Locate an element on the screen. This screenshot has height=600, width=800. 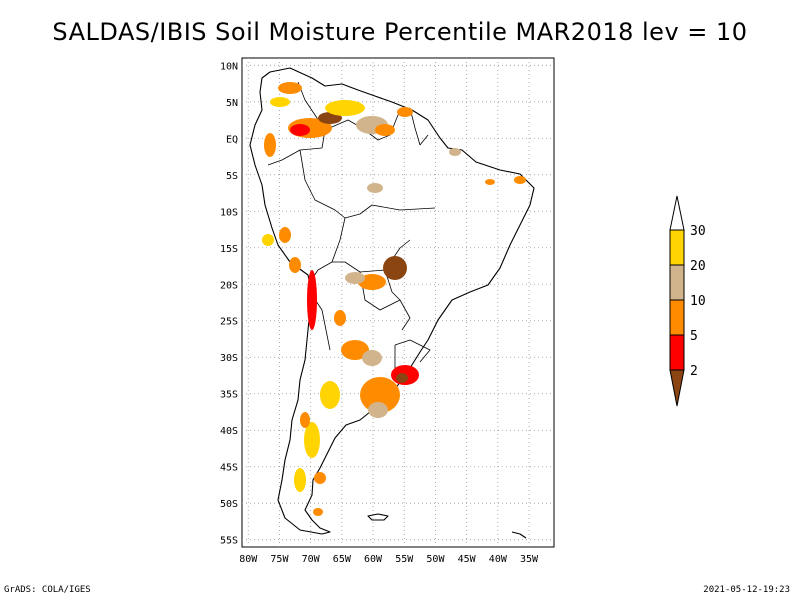
lat-tick-label: 10N is located at coordinates (229, 66).